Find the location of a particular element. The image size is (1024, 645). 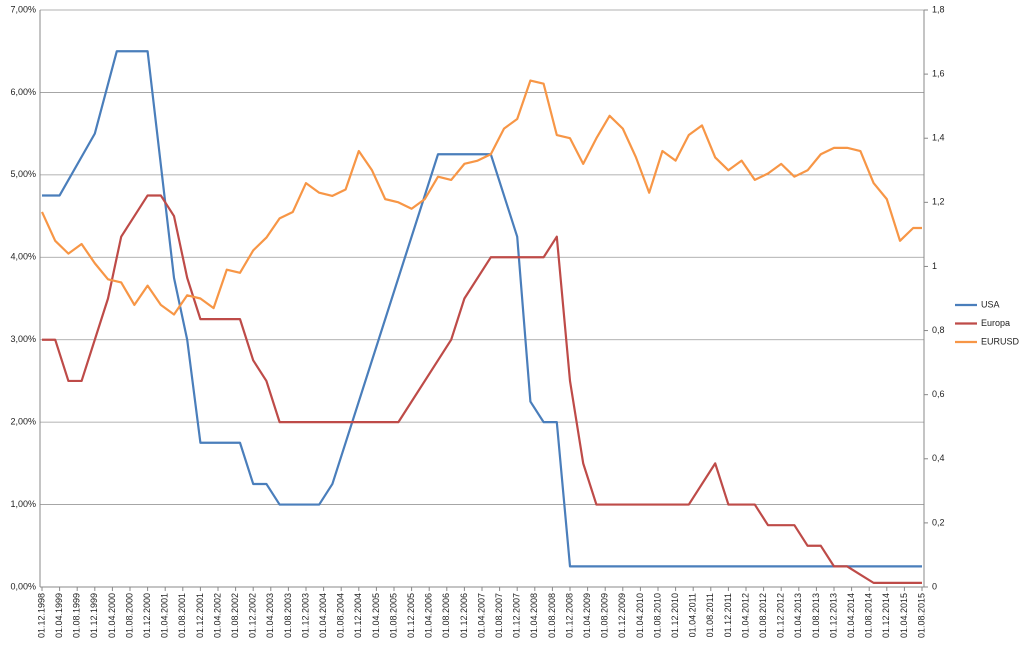

x-tick-label: 01.08.2010 is located at coordinates (657, 615).